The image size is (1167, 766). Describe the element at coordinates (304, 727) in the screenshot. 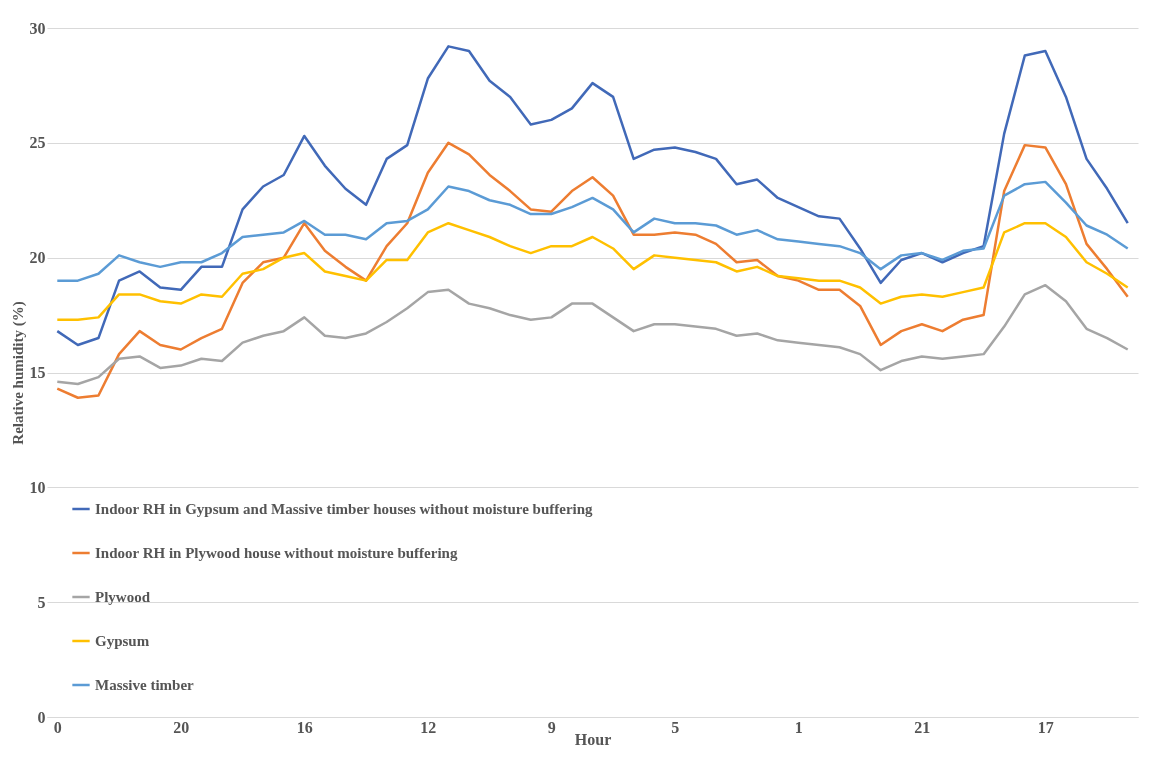

I see `x-tick-label: 16` at that location.